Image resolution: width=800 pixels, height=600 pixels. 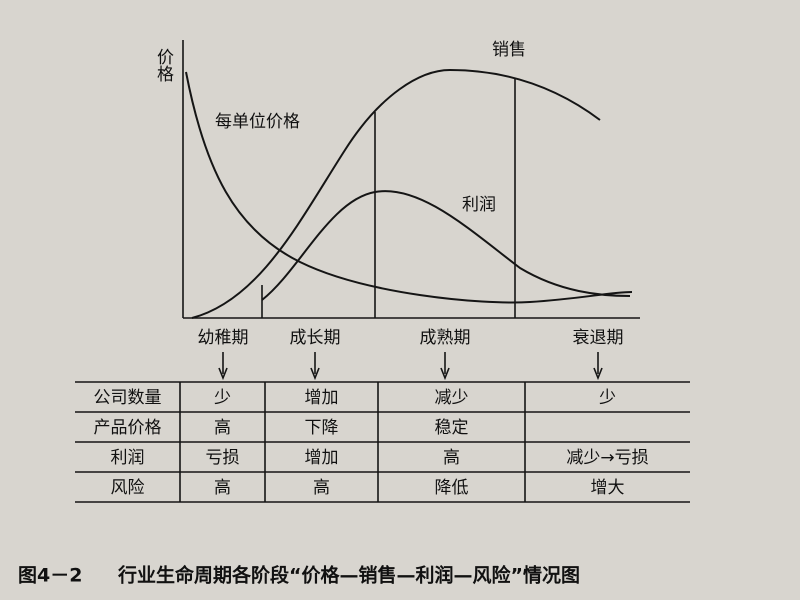 I want to click on curve-label: 利润, so click(x=479, y=205).